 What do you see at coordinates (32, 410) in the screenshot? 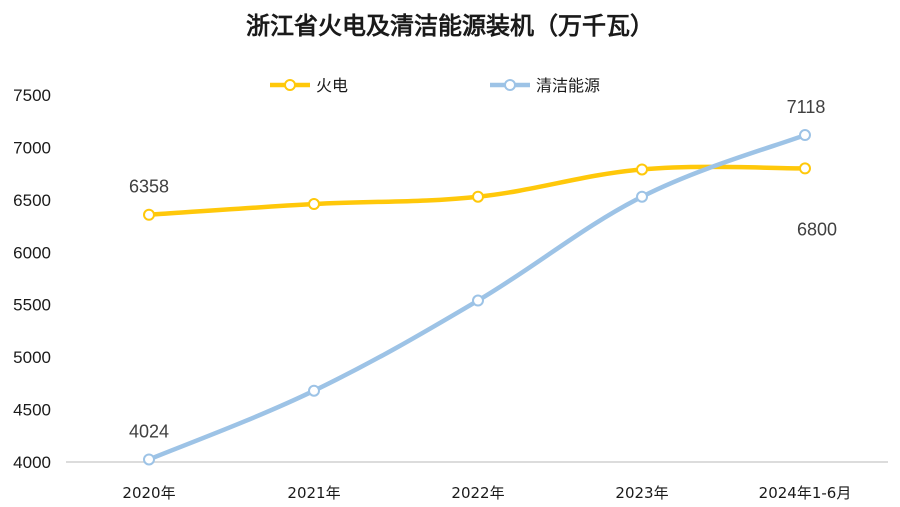
I see `y-tick-label: 4500` at bounding box center [32, 410].